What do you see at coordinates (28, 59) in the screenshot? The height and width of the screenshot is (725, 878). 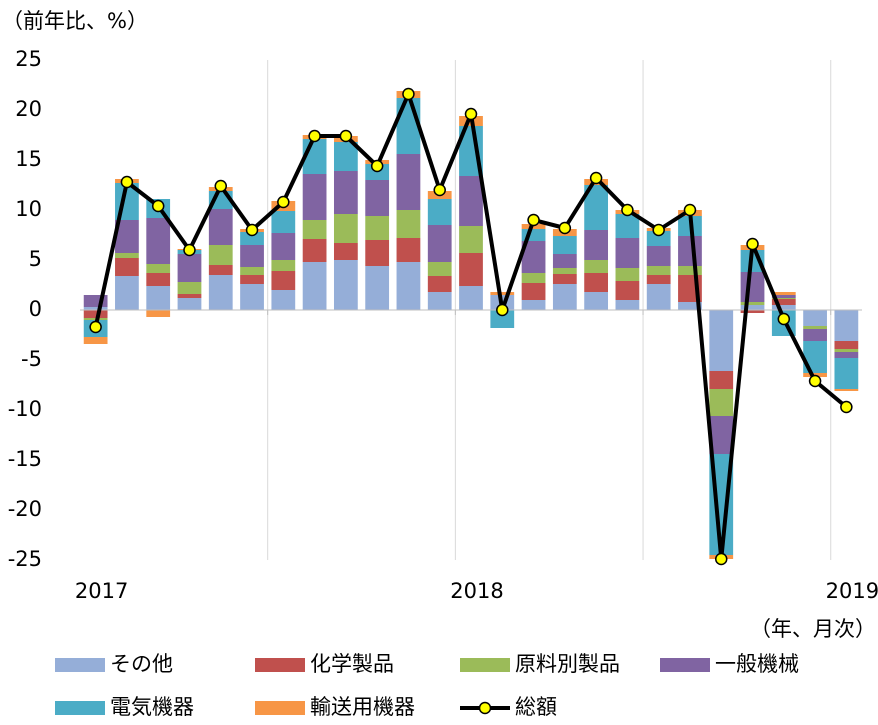 I see `y-tick-label: 25` at bounding box center [28, 59].